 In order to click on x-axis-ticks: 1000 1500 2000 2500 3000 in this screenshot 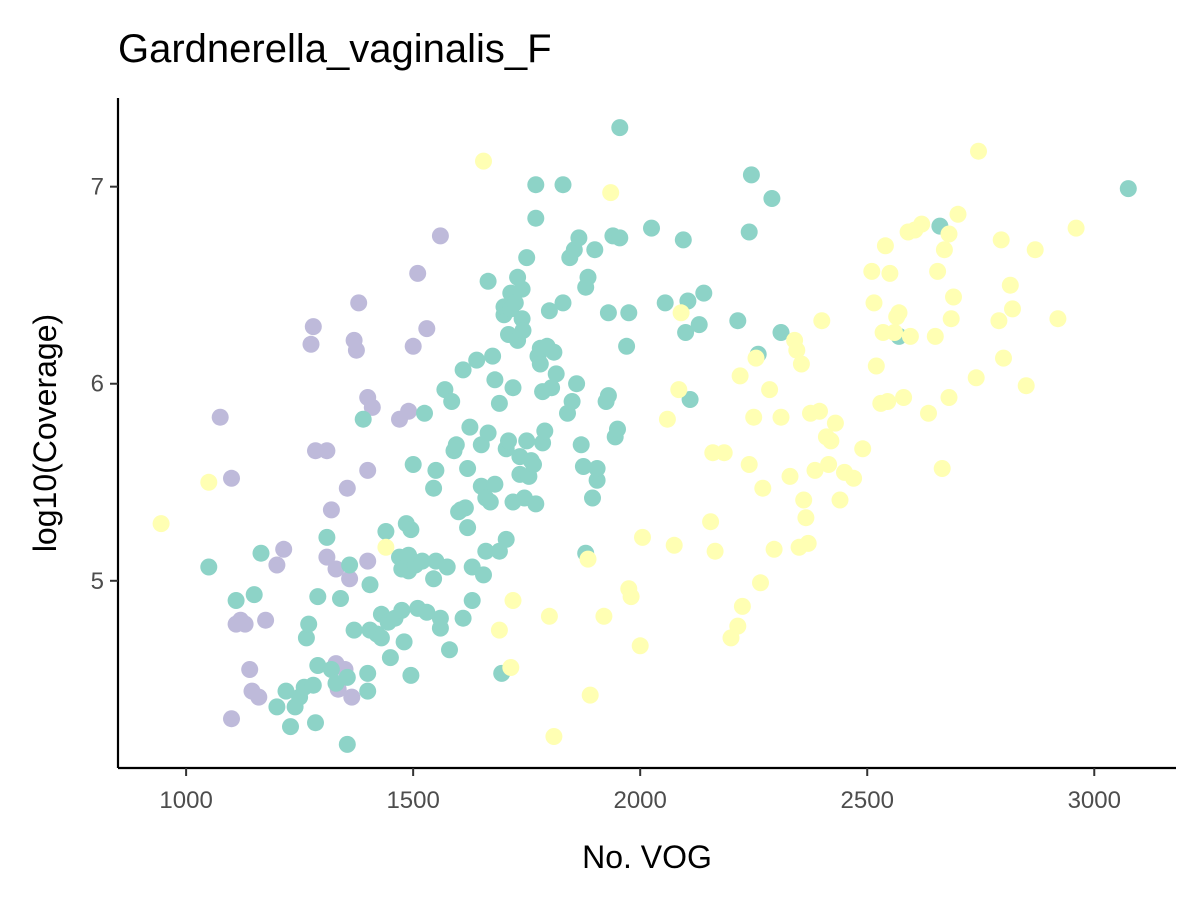, I will do `click(640, 791)`.